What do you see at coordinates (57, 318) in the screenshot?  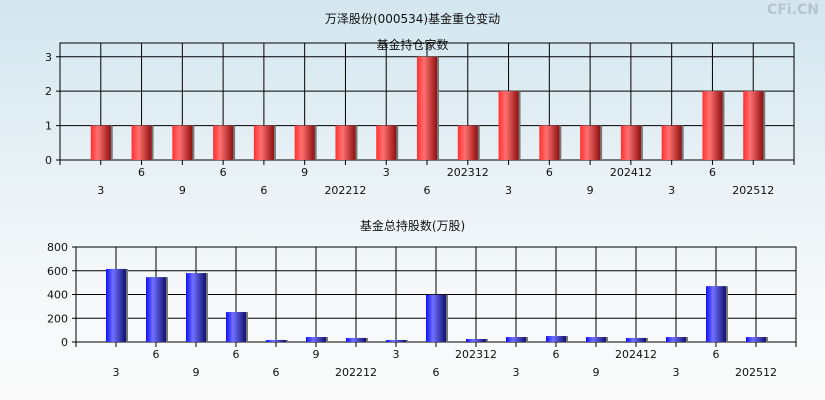 I see `y-tick-label: 200` at bounding box center [57, 318].